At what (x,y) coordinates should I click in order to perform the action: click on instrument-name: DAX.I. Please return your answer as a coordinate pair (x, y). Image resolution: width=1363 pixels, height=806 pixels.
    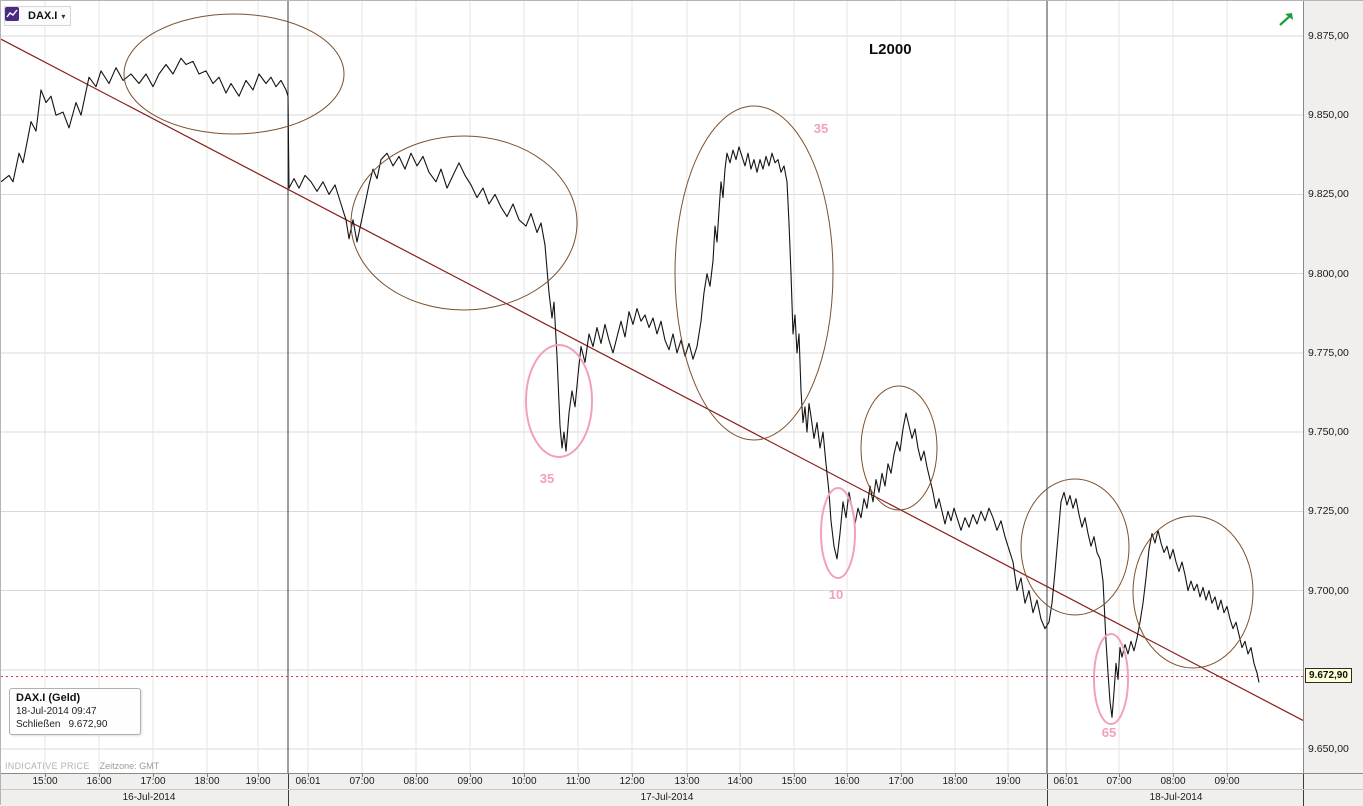
    Looking at the image, I should click on (43, 16).